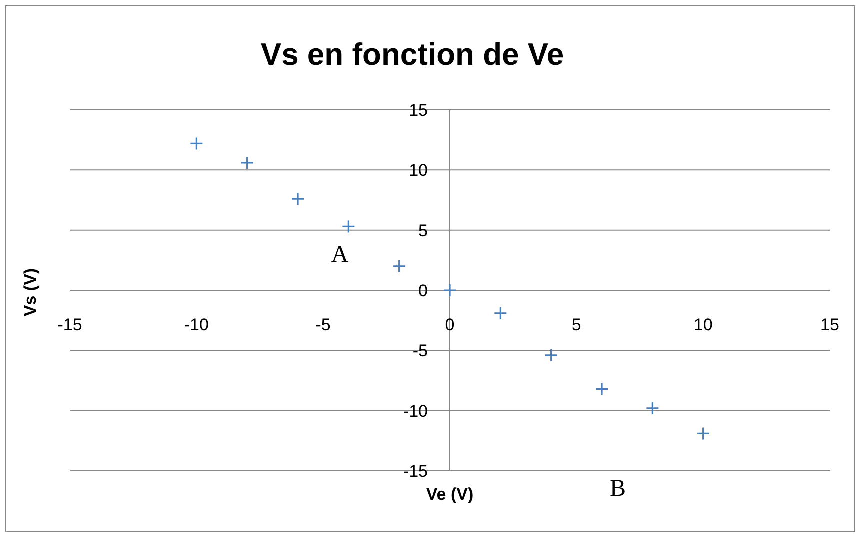 The height and width of the screenshot is (534, 857). Describe the element at coordinates (418, 170) in the screenshot. I see `y-tick-label: 10` at that location.